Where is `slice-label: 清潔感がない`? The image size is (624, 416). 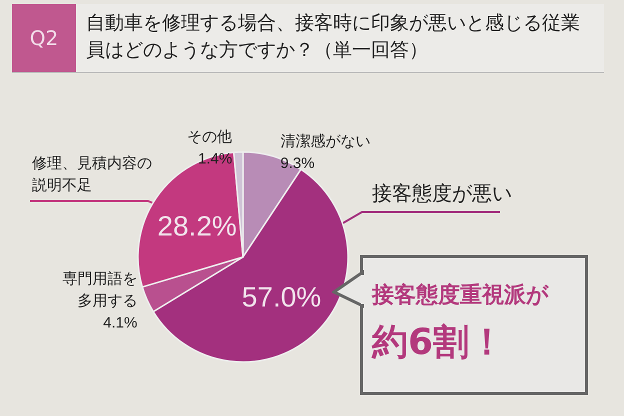 slice-label: 清潔感がない is located at coordinates (325, 141).